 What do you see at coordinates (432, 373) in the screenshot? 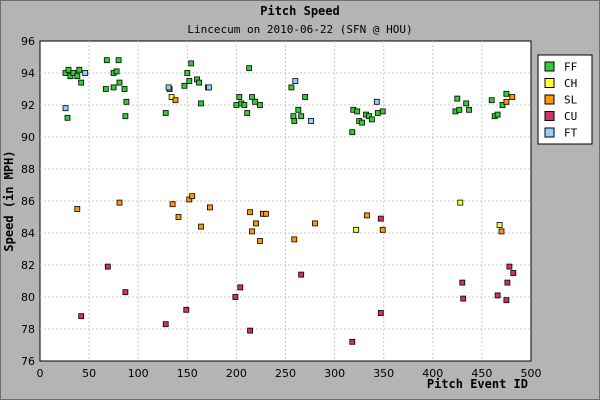
I see `x-tick-label: 400` at bounding box center [432, 373].